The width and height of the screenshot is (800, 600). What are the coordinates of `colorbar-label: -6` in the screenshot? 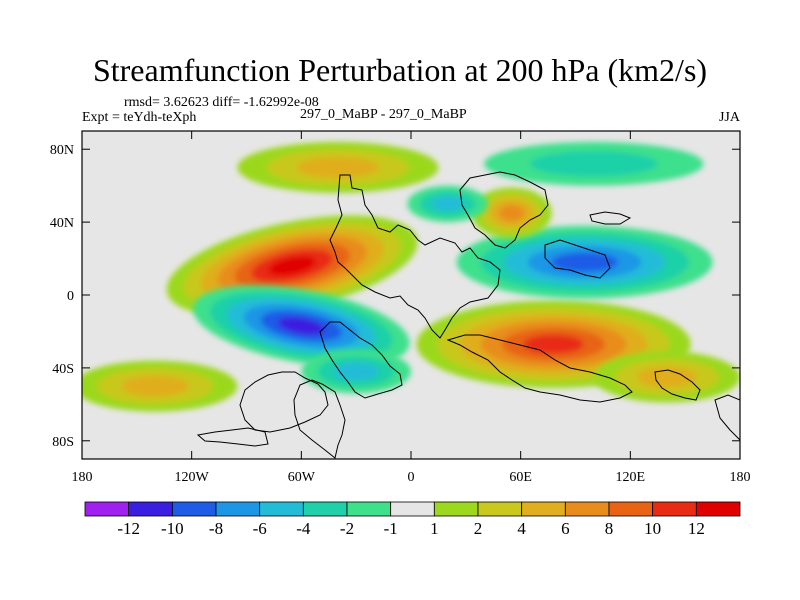 It's located at (260, 528).